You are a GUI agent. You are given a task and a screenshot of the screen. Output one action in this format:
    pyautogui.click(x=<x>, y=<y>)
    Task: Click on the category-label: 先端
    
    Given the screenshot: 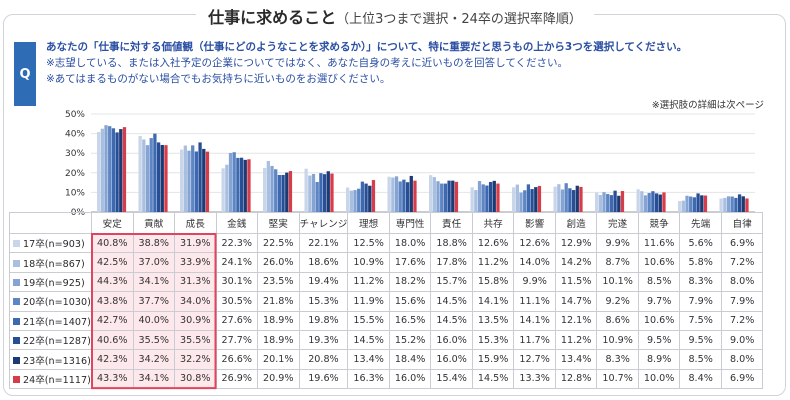 What is the action you would take?
    pyautogui.click(x=700, y=223)
    